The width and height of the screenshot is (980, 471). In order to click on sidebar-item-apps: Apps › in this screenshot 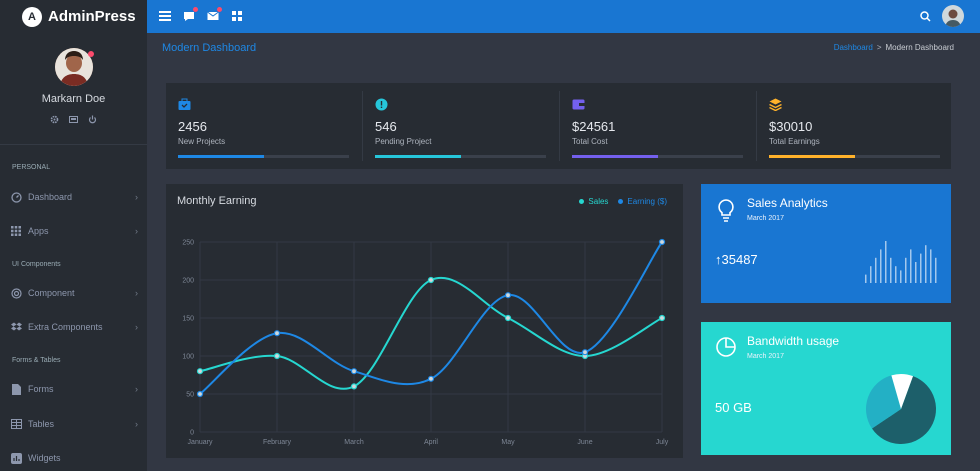, I will do `click(73, 231)`.